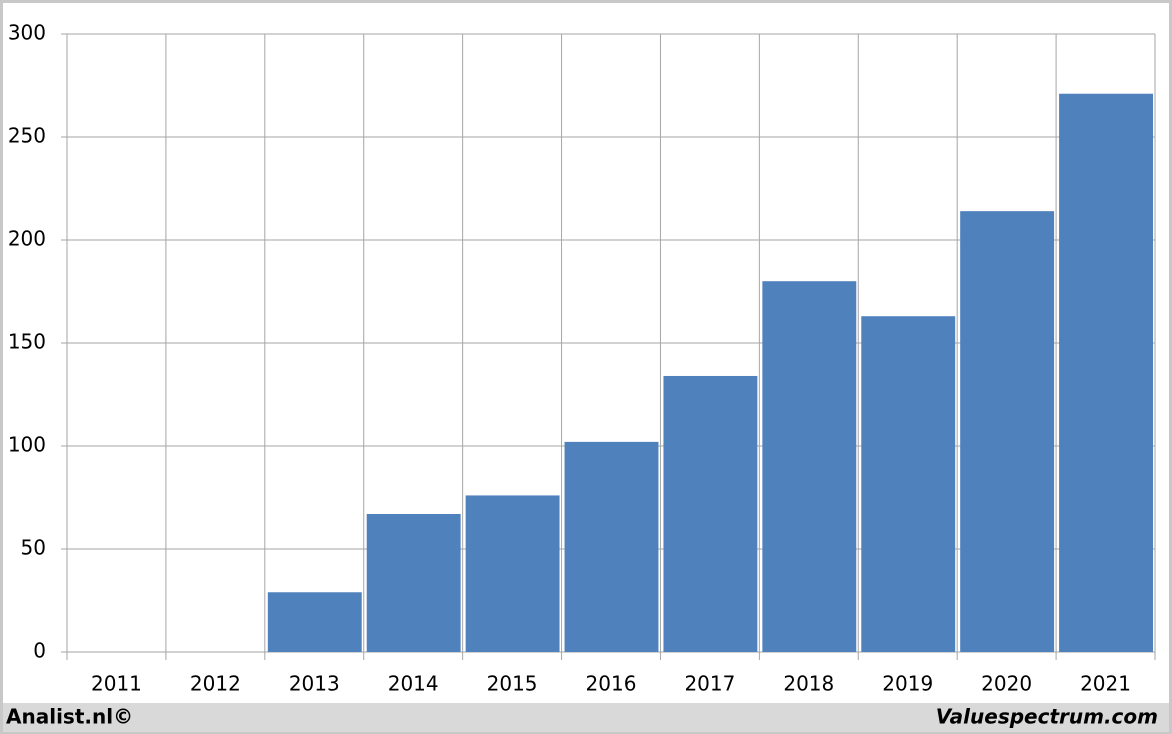 Image resolution: width=1172 pixels, height=734 pixels. What do you see at coordinates (215, 684) in the screenshot?
I see `x-tick-label: 2012` at bounding box center [215, 684].